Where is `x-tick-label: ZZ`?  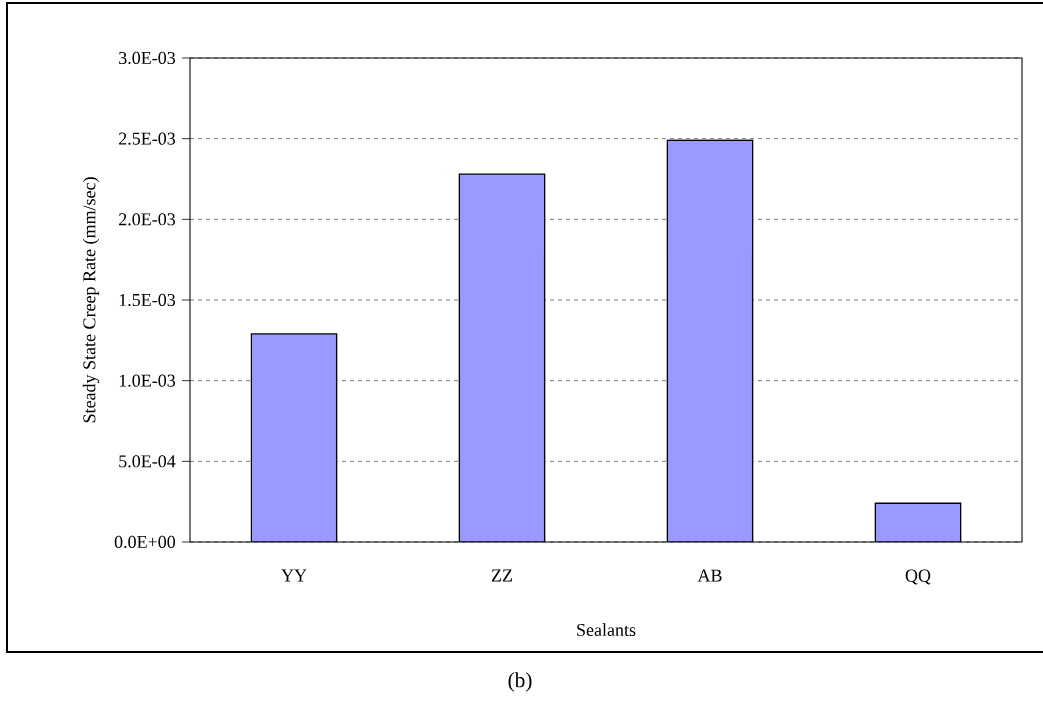
x-tick-label: ZZ is located at coordinates (502, 575).